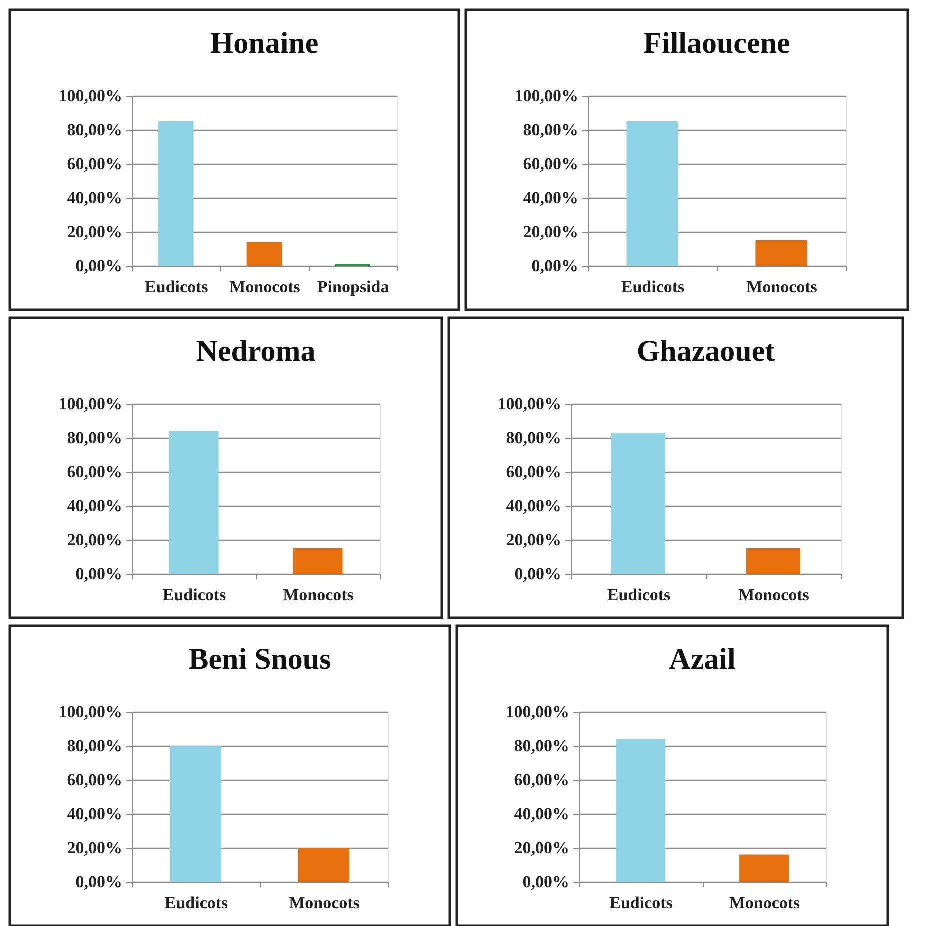 The image size is (930, 926). What do you see at coordinates (260, 659) in the screenshot?
I see `chart-title: Beni Snous` at bounding box center [260, 659].